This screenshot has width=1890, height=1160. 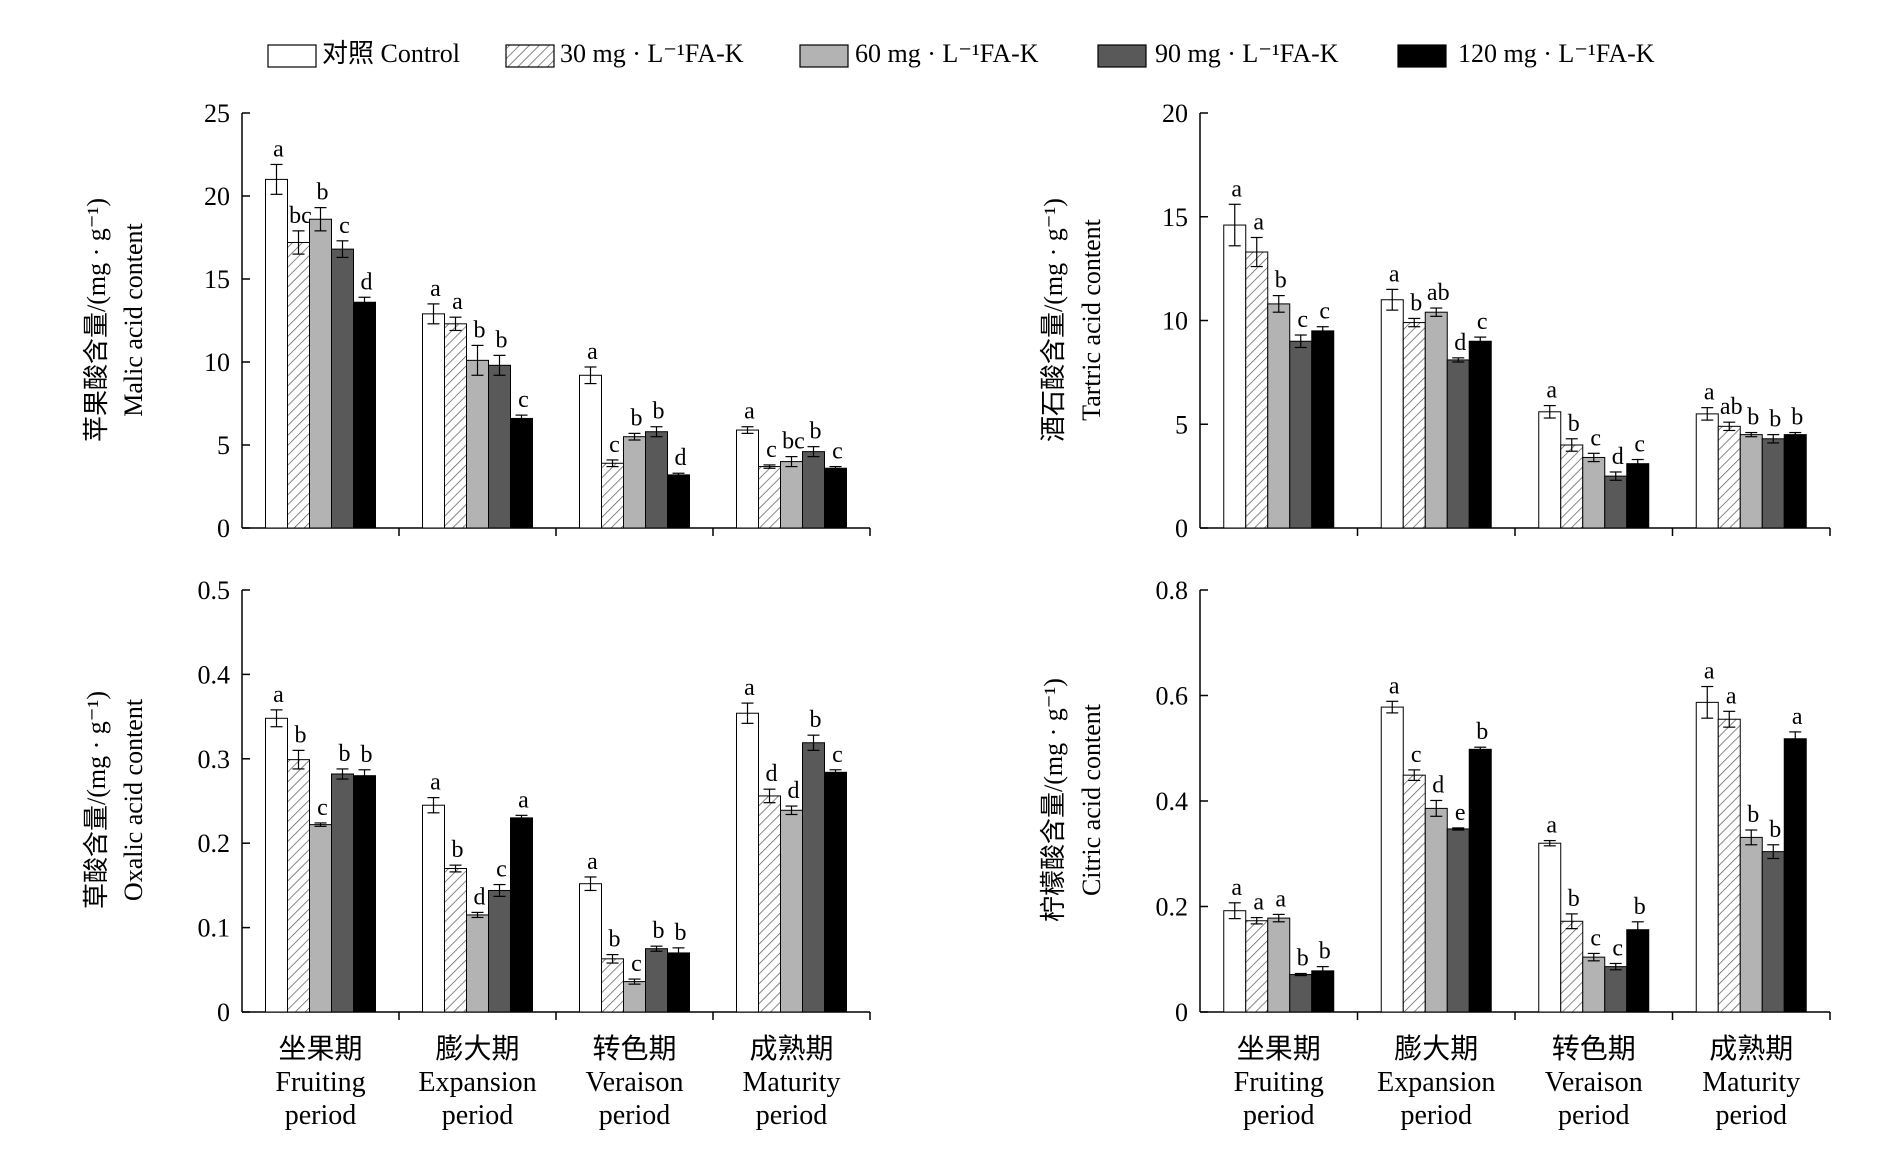 What do you see at coordinates (1053, 800) in the screenshot?
I see `y-axis-label-cn: 柠檬酸含量/(mg · g⁻¹)` at bounding box center [1053, 800].